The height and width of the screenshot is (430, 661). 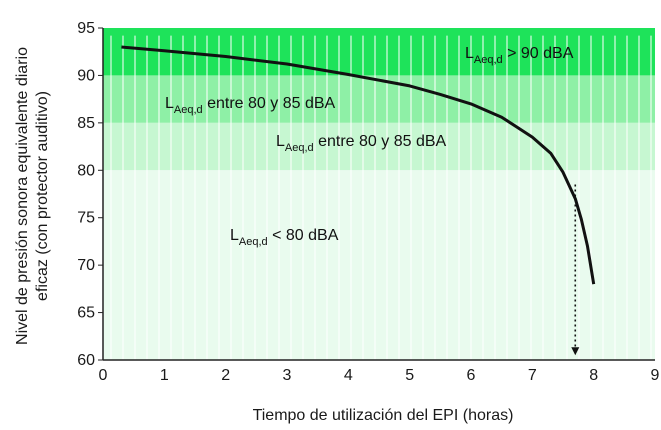 What do you see at coordinates (593, 375) in the screenshot?
I see `x-tick-label: 8` at bounding box center [593, 375].